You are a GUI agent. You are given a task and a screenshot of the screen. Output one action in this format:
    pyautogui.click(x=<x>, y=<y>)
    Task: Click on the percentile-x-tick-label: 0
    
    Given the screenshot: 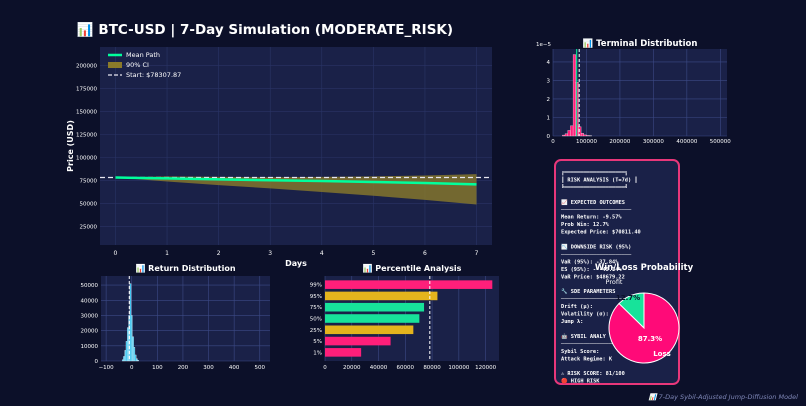 What is the action you would take?
    pyautogui.click(x=325, y=368)
    